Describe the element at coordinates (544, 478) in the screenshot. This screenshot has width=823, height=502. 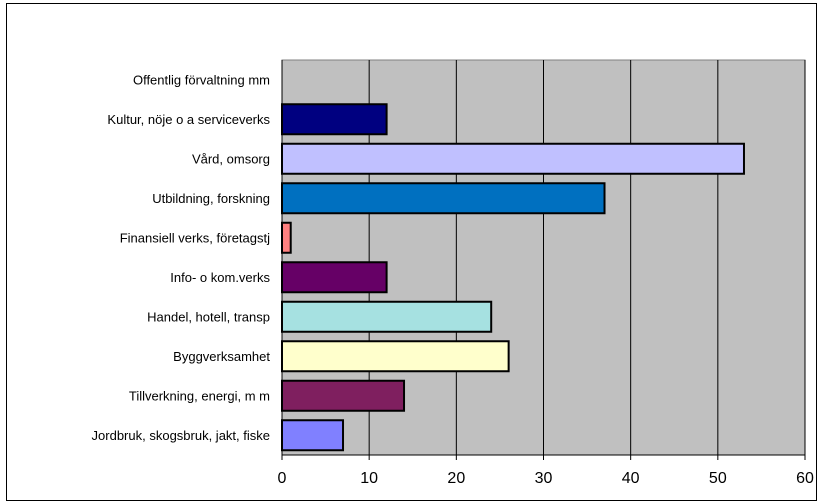
I see `x-tick-label-3: 30` at that location.